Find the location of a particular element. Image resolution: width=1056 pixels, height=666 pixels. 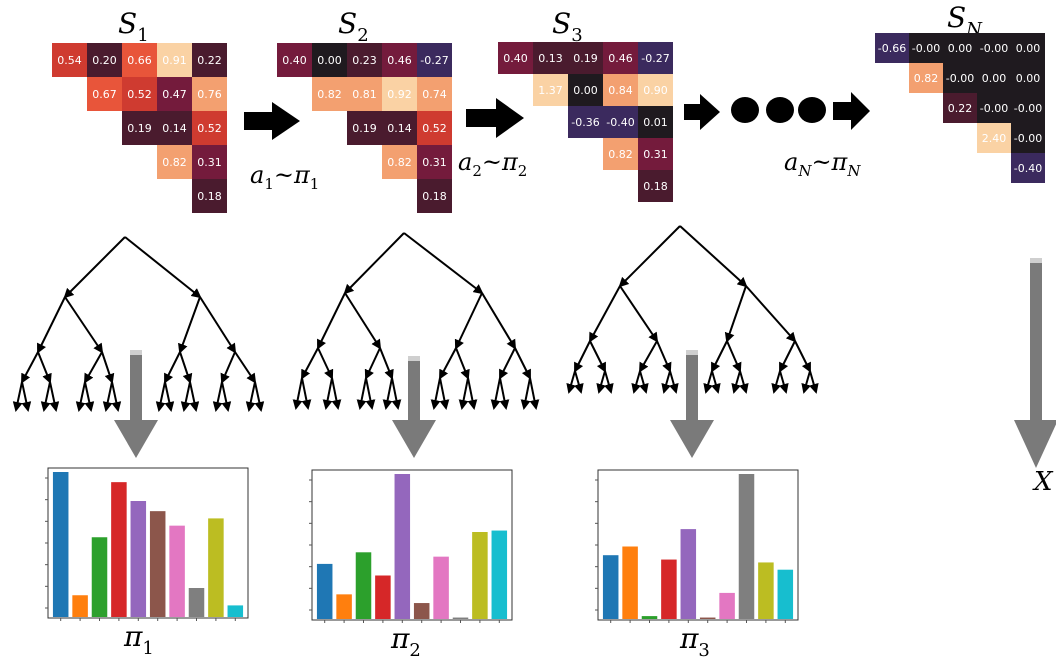

matrix-cell-value: 0.23 is located at coordinates (364, 60).